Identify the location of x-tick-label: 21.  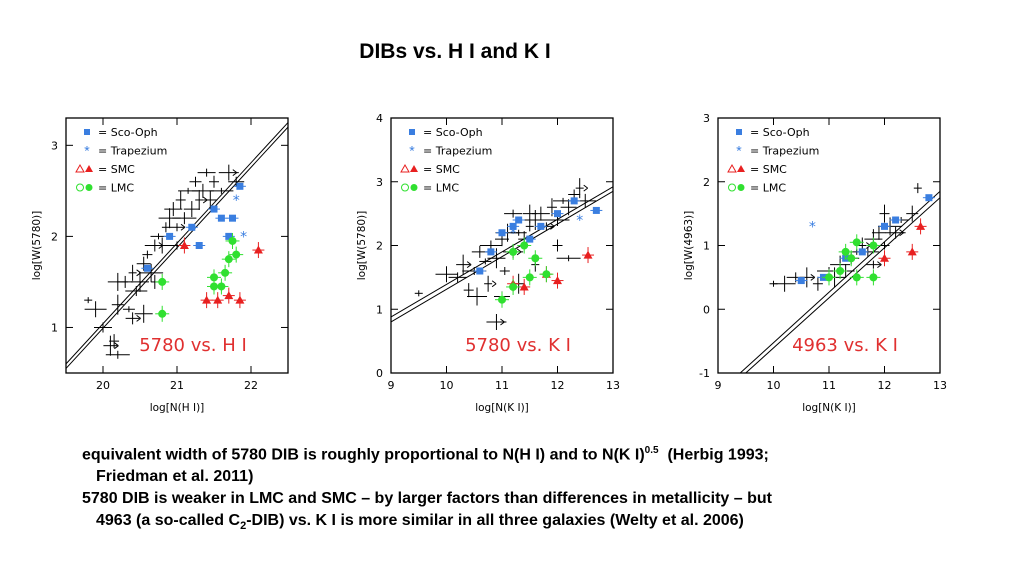
(177, 385).